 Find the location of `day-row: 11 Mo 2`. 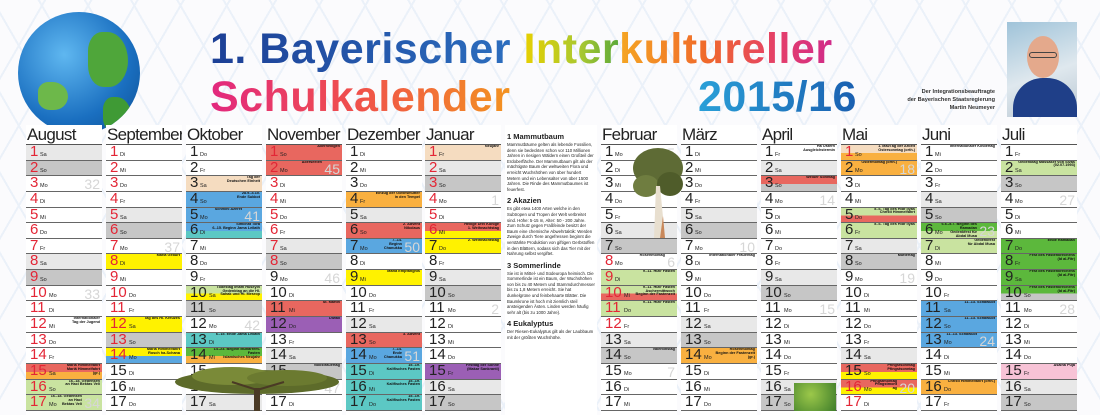

day-row: 11 Mo 2 is located at coordinates (463, 309).